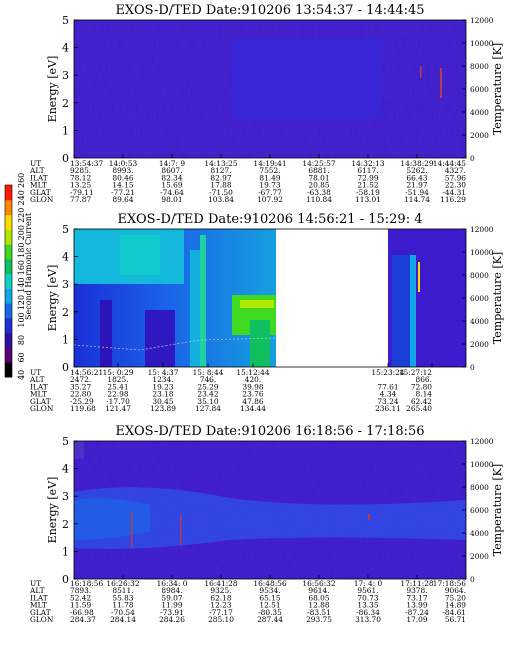 This screenshot has height=649, width=505. Describe the element at coordinates (415, 372) in the screenshot. I see `table-cell: 15:27:12` at that location.